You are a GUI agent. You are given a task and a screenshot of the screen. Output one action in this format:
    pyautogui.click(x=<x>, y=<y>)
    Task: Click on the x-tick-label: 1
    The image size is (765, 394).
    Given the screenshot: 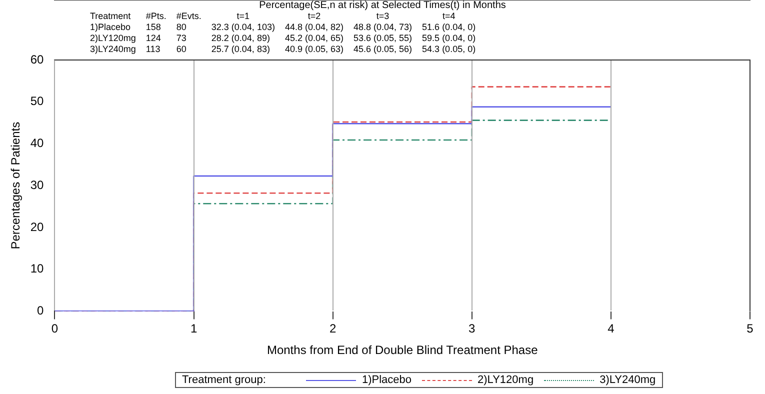 What is the action you would take?
    pyautogui.click(x=194, y=329)
    